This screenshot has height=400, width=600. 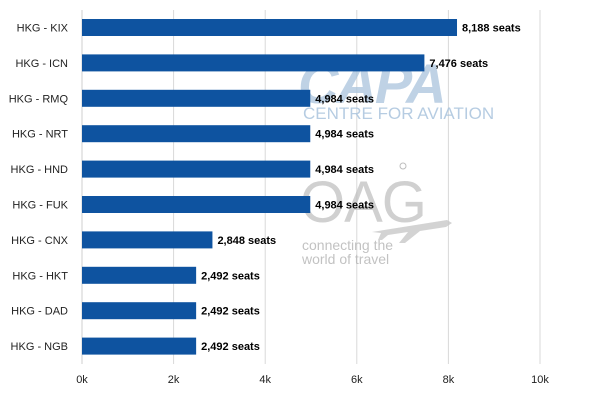 I want to click on capa-subtitle: CENTRE FOR AVIATION, so click(x=398, y=113).